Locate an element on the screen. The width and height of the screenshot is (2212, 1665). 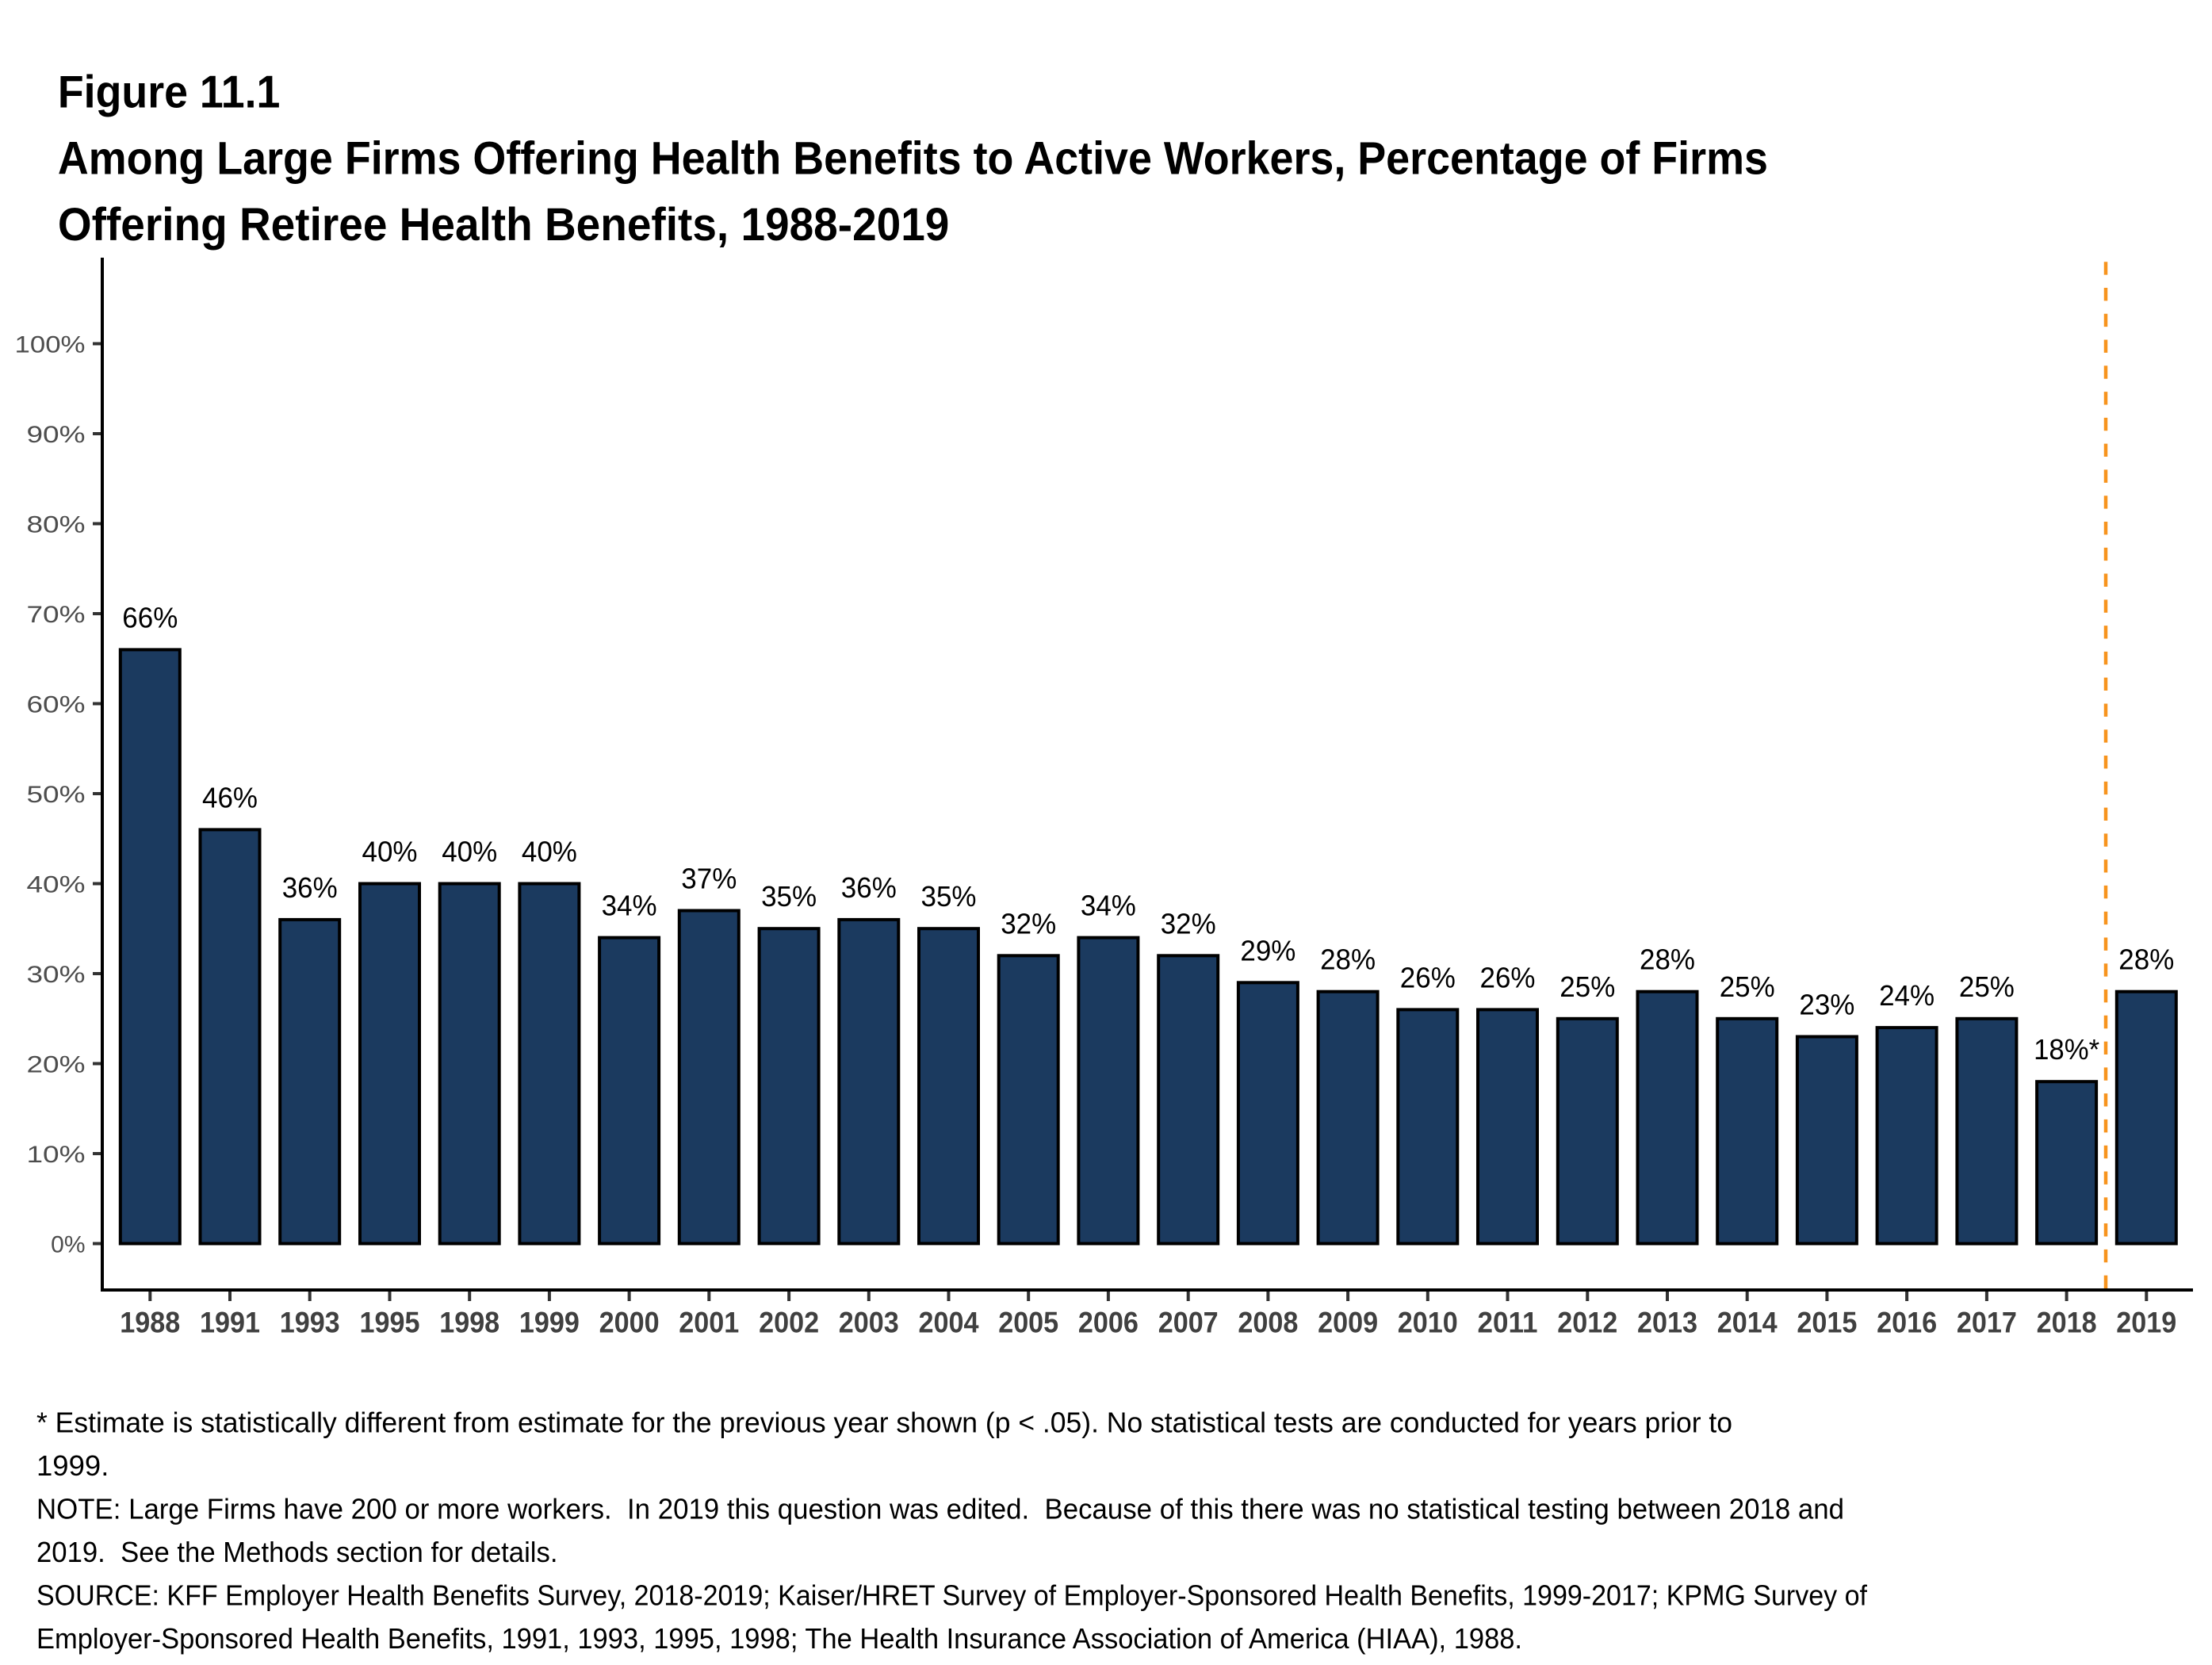
svg-text: 2017 is located at coordinates (1987, 1323).